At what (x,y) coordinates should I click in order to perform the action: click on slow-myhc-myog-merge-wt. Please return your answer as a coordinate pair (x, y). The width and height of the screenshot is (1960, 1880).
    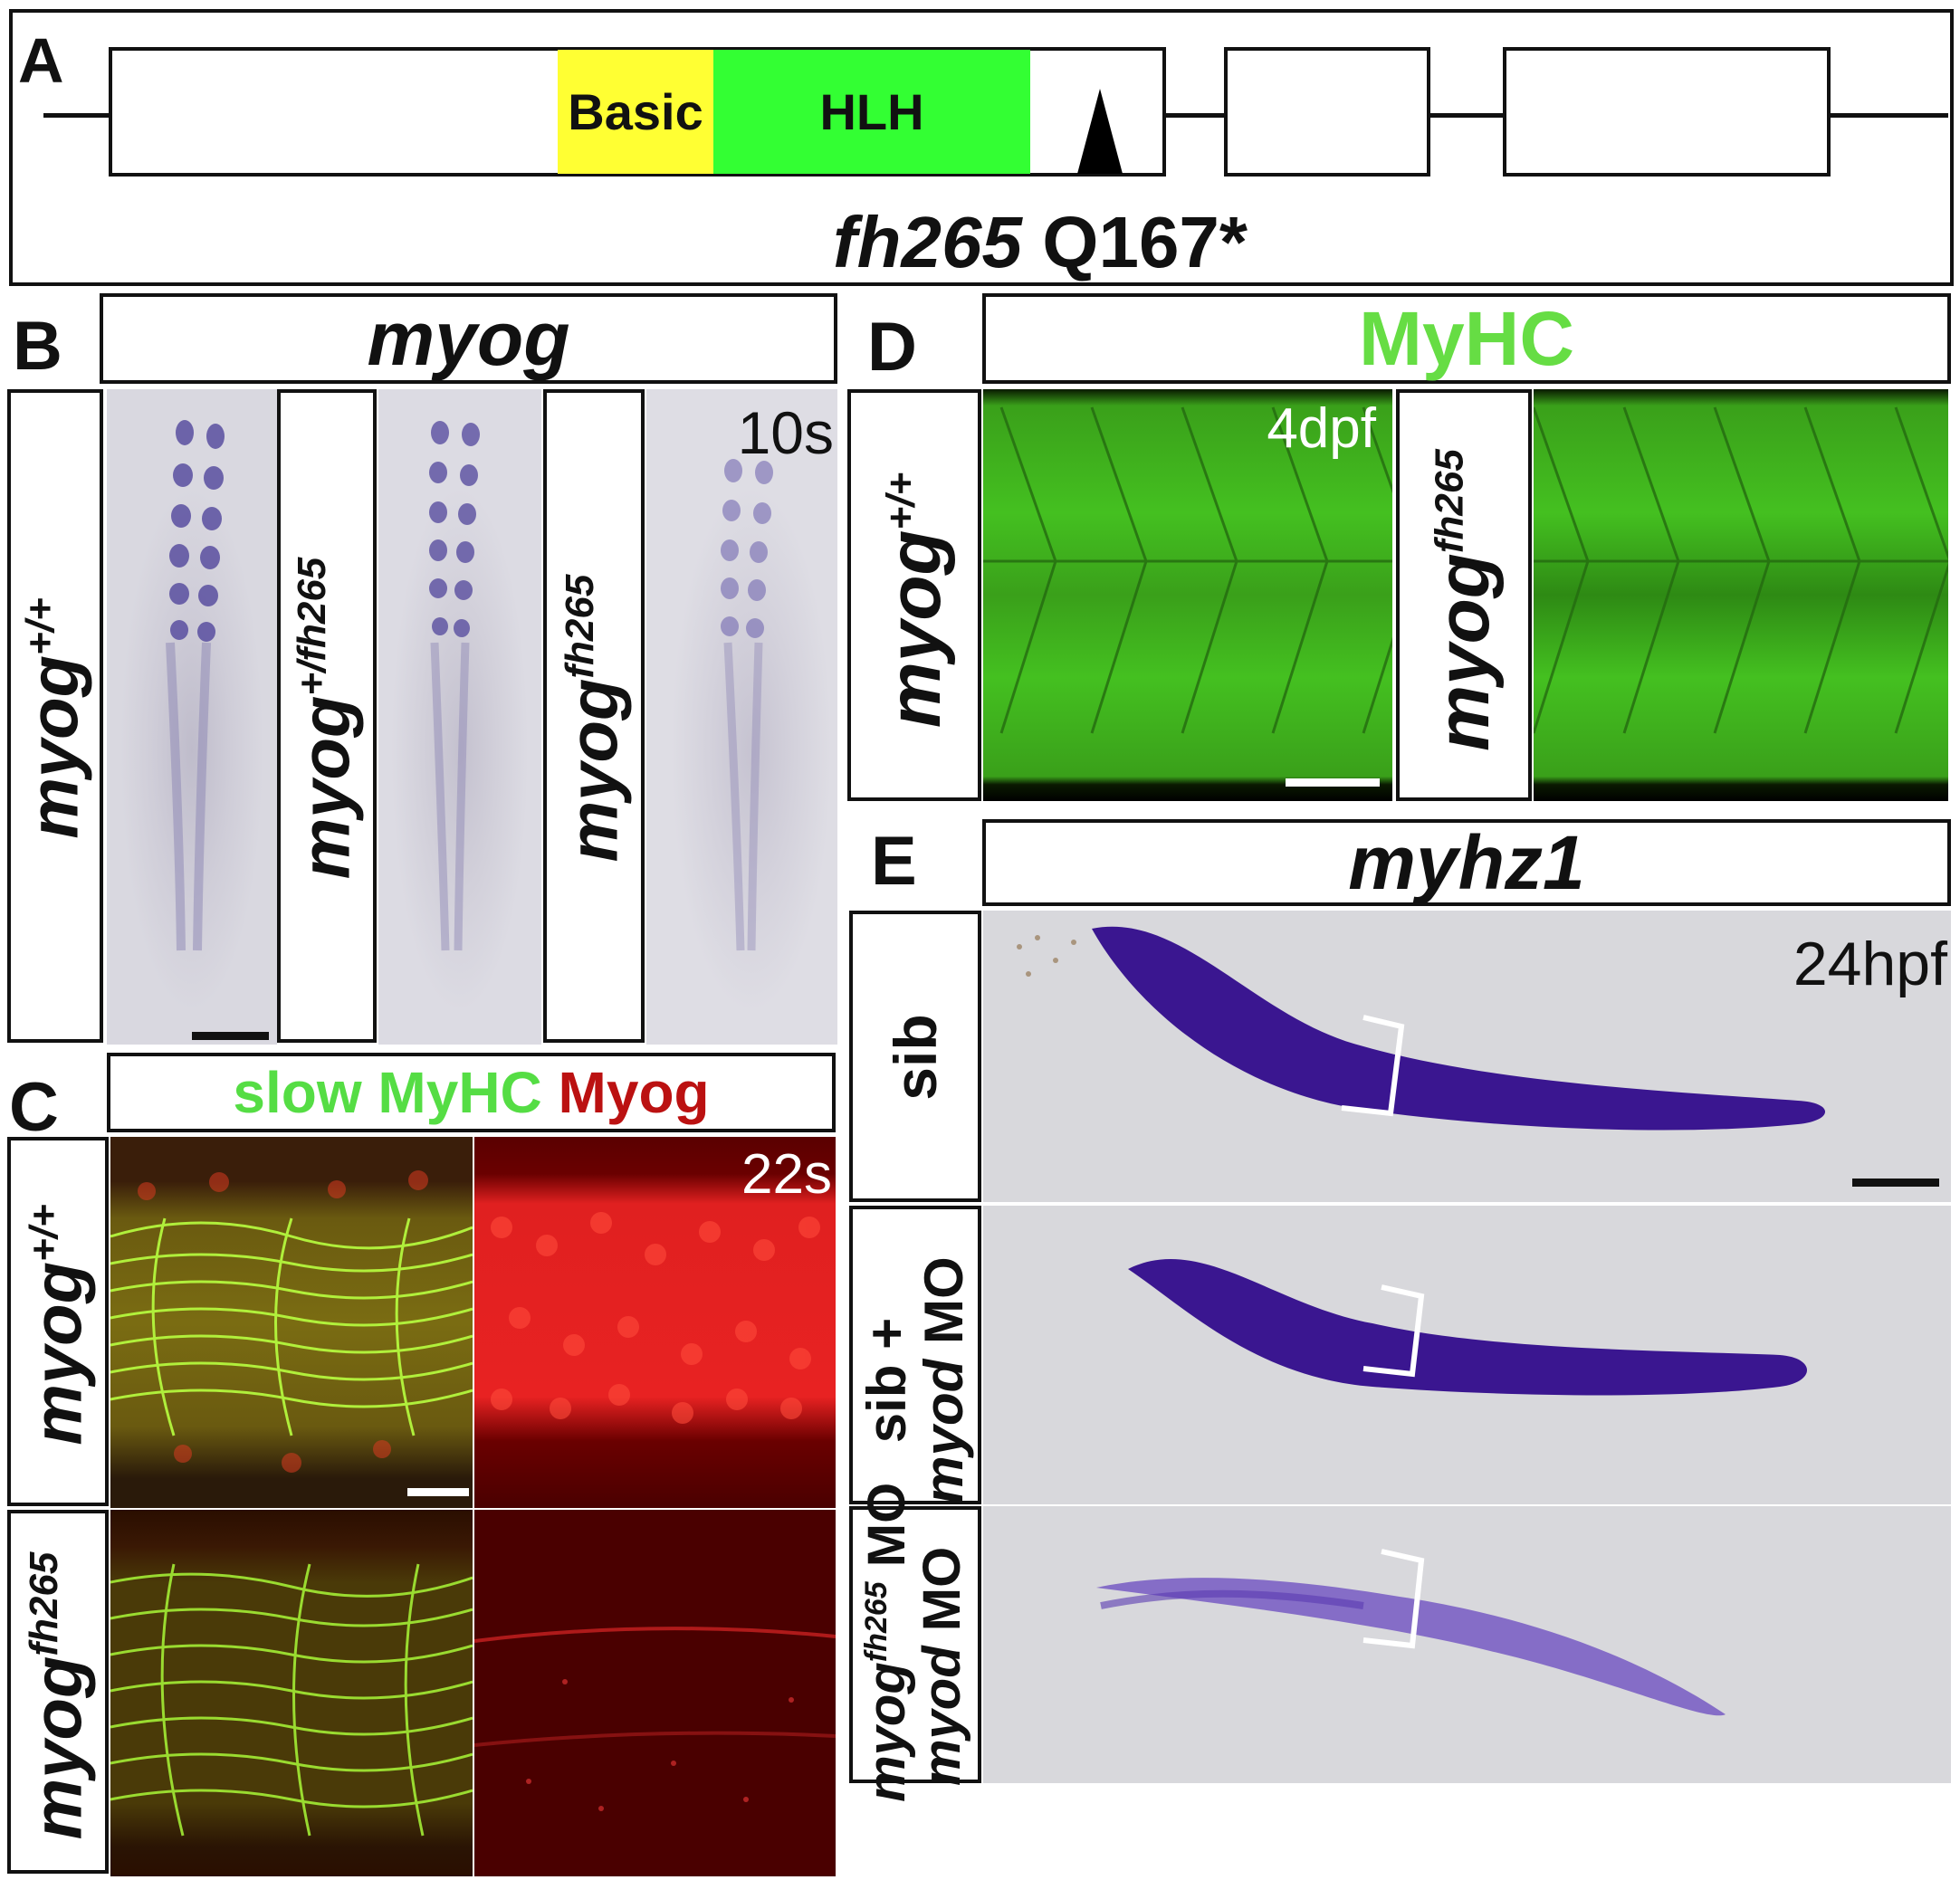
    Looking at the image, I should click on (291, 1322).